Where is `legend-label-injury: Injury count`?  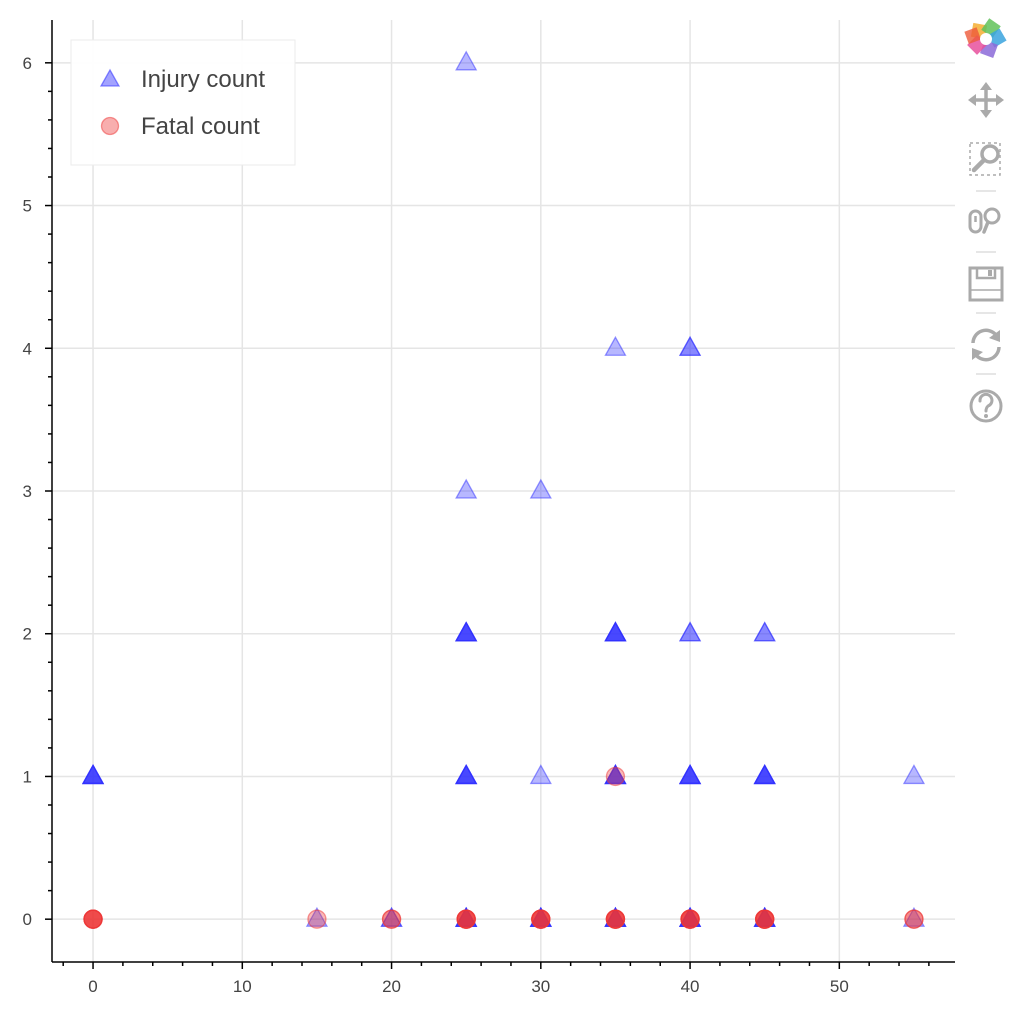
legend-label-injury: Injury count is located at coordinates (203, 79).